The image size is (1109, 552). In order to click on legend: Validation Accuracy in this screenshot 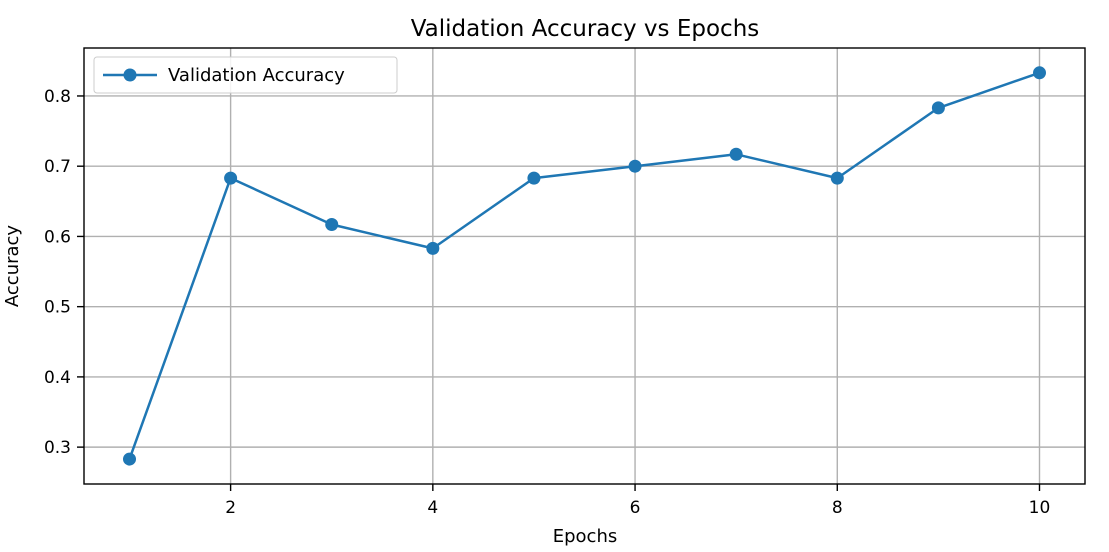, I will do `click(245, 75)`.